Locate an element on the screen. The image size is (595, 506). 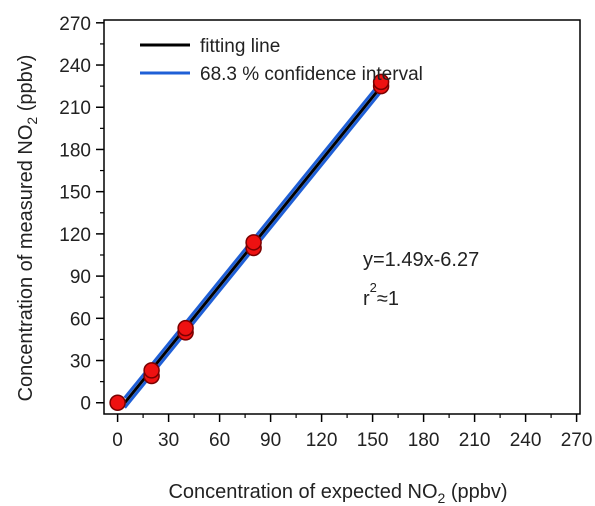
y-tick-label: 30 is located at coordinates (80, 362).